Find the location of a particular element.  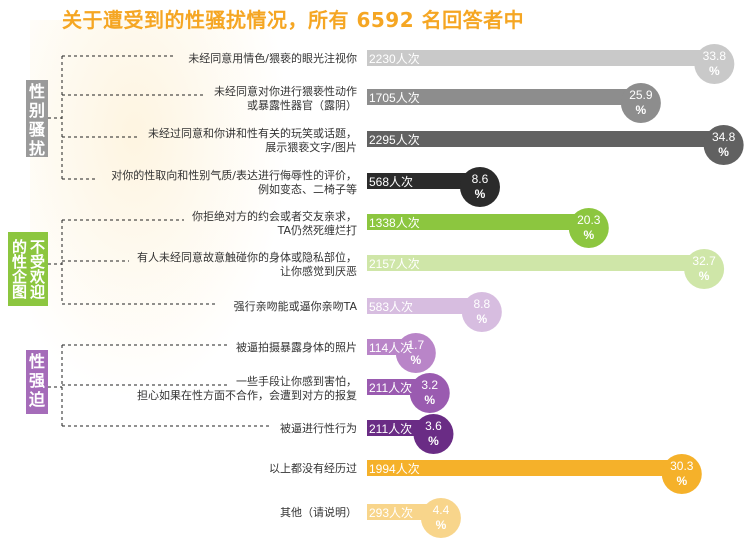

count-label: 2230人次 is located at coordinates (394, 59).